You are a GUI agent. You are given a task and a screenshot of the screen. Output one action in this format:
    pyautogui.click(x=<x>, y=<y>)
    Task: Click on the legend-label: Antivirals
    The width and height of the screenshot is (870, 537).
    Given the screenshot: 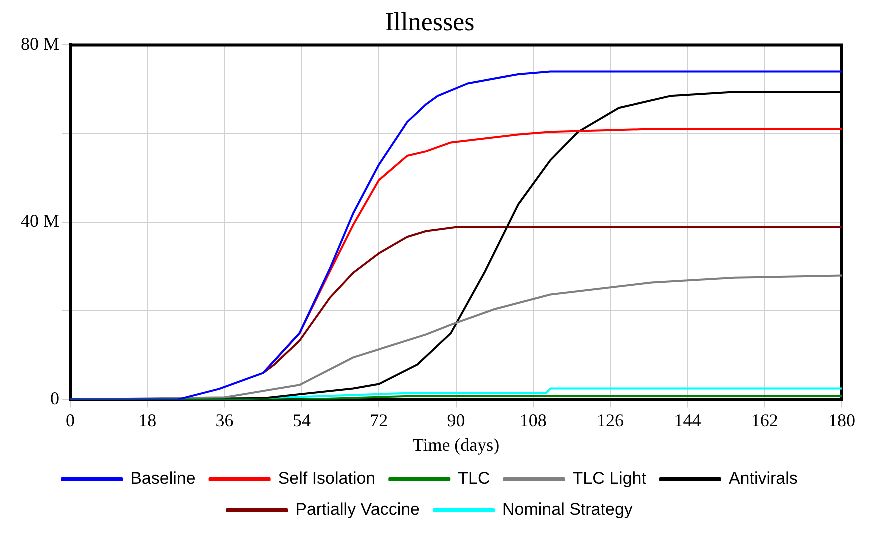 What is the action you would take?
    pyautogui.click(x=763, y=478)
    